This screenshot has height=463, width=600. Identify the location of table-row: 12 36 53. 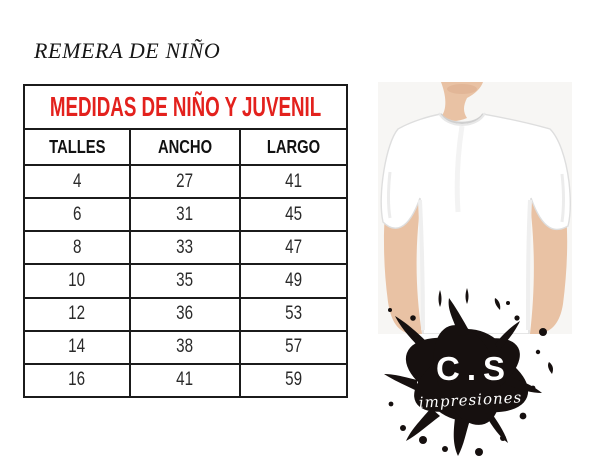
(185, 315).